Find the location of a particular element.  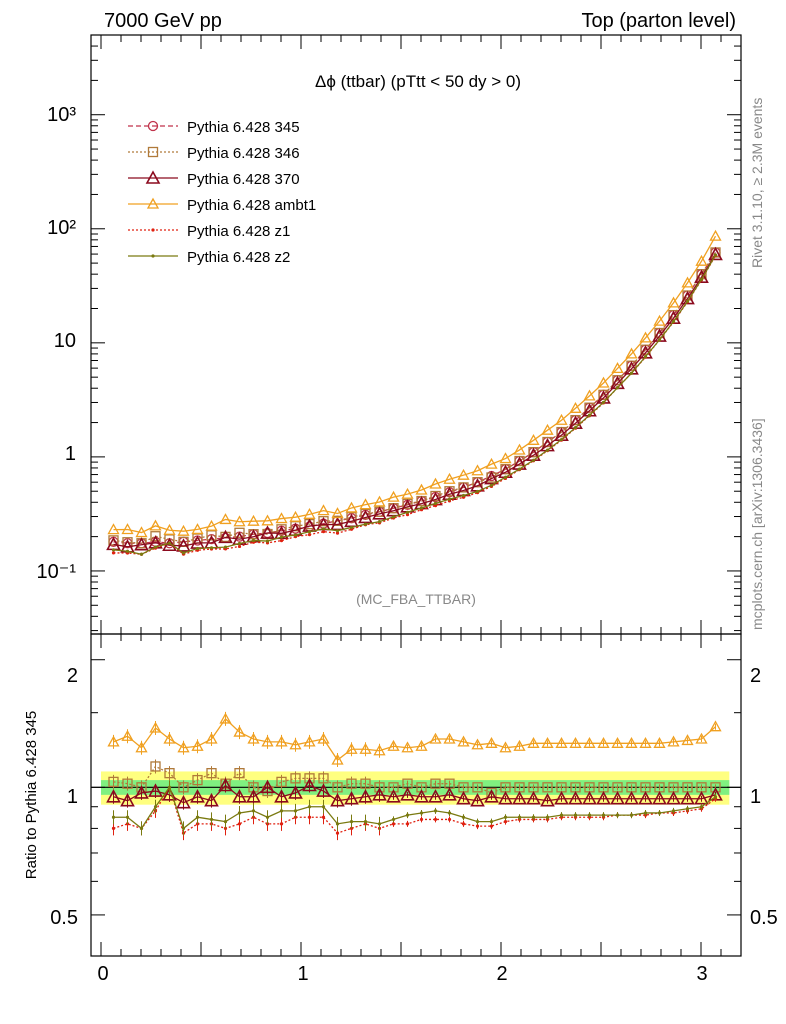

legend-marker-z2 is located at coordinates (153, 256).